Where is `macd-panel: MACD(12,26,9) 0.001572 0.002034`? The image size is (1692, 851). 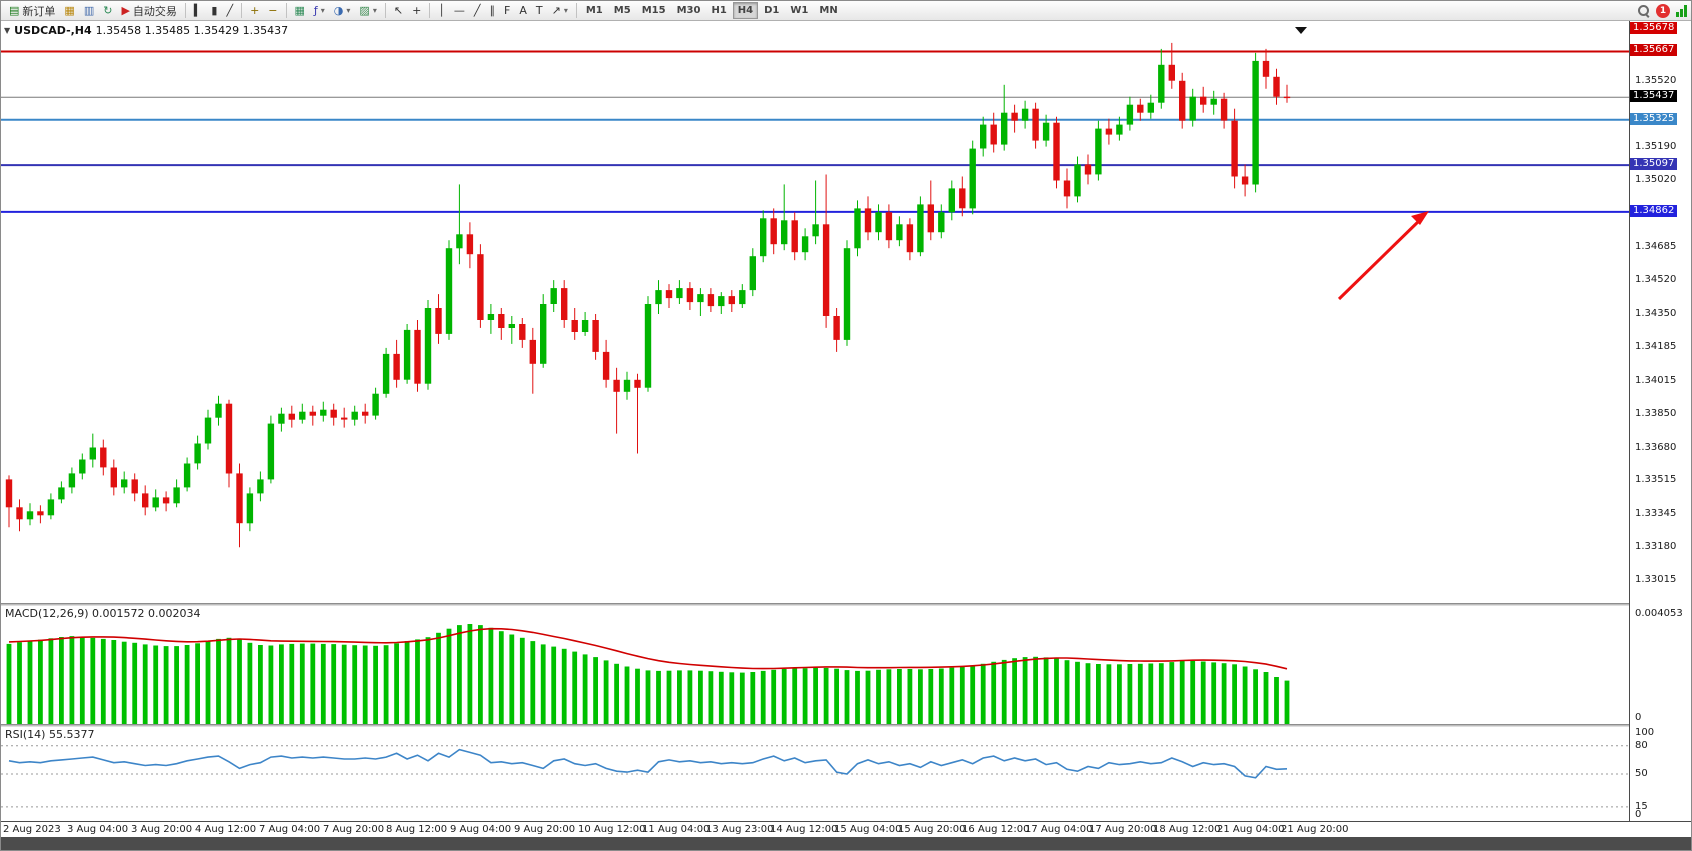
macd-panel: MACD(12,26,9) 0.001572 0.002034 is located at coordinates (815, 665).